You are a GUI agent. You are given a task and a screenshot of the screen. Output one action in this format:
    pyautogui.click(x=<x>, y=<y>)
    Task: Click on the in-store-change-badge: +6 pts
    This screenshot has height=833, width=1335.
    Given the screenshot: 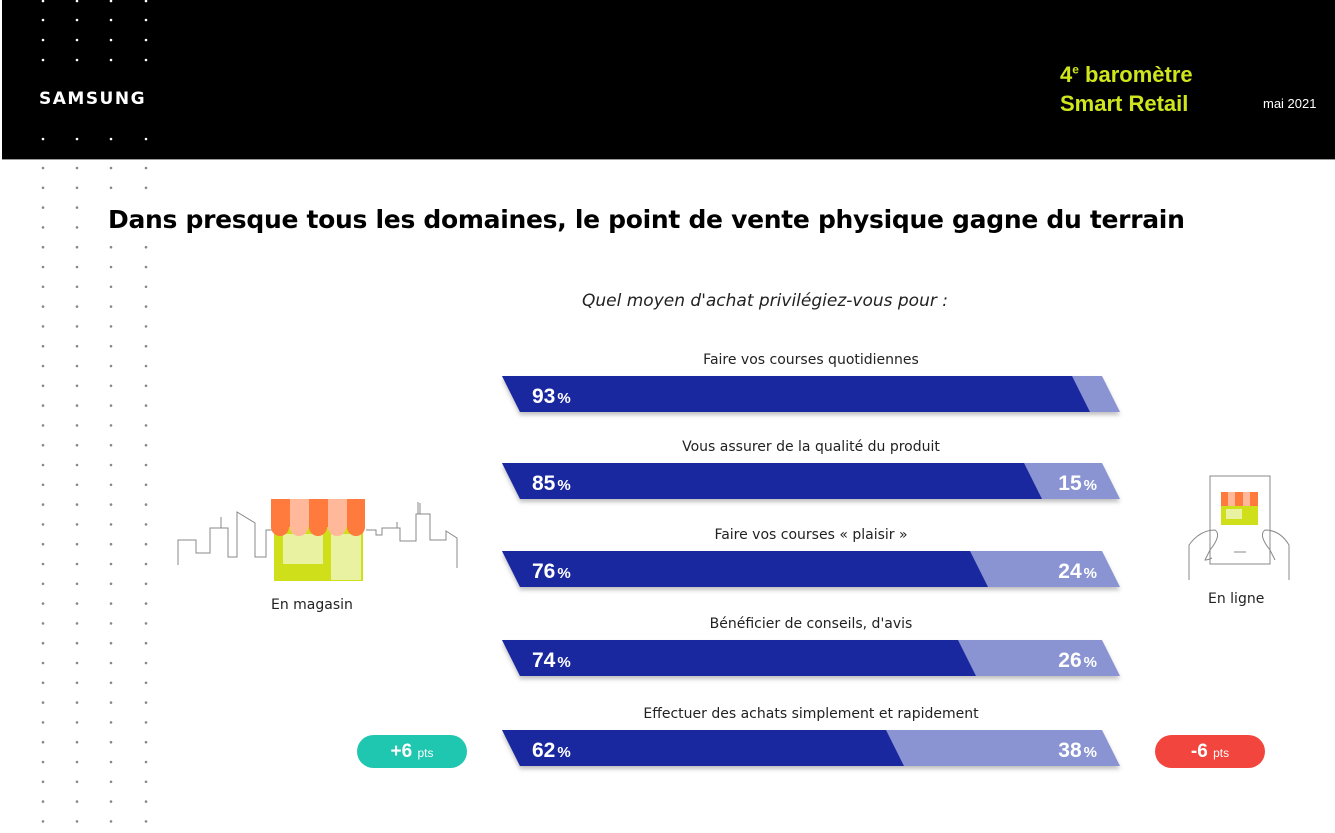 What is the action you would take?
    pyautogui.click(x=412, y=751)
    